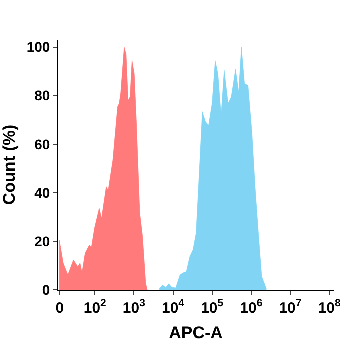 The height and width of the screenshot is (350, 348). I want to click on y-tick-label: 100, so click(38, 47).